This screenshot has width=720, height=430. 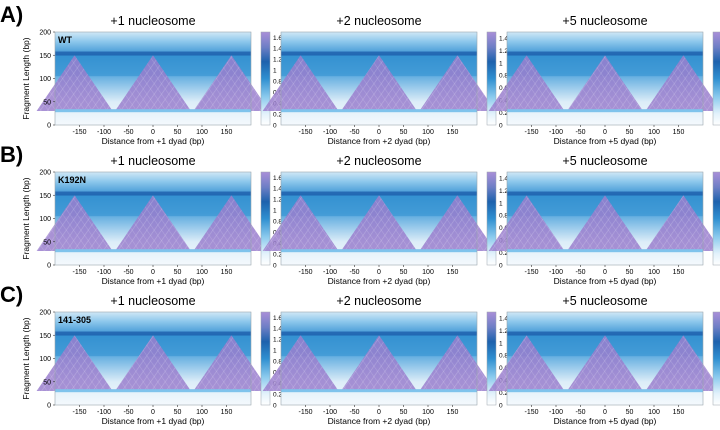 I want to click on colorbar-tick-label: 0.6, so click(x=503, y=368).